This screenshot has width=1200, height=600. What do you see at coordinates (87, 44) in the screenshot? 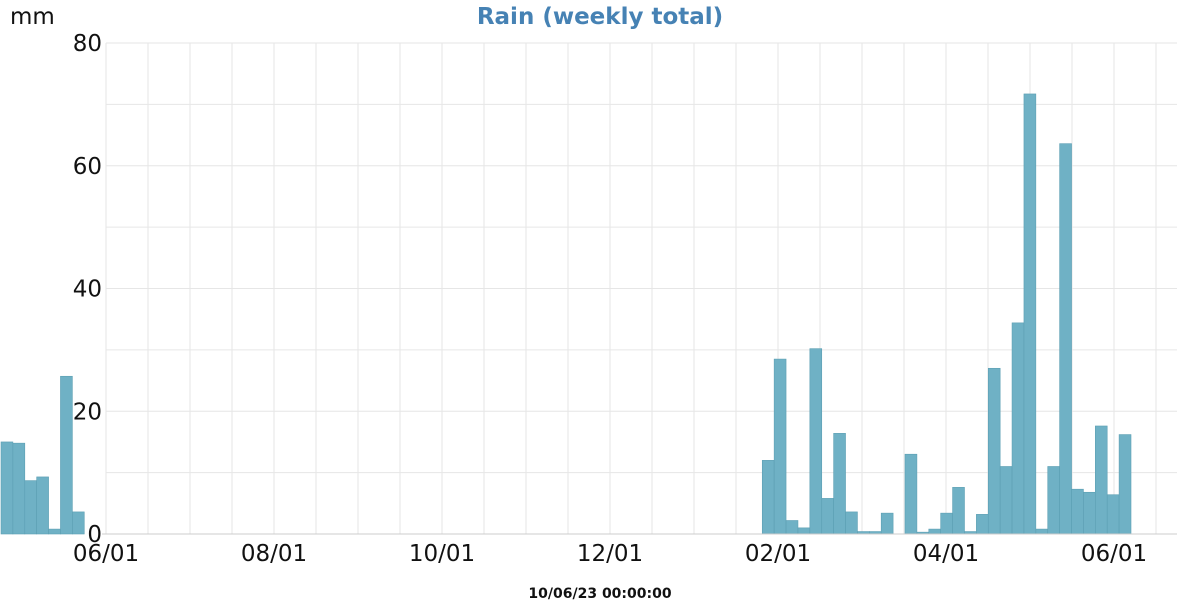
I see `y-tick-label: 80` at bounding box center [87, 44].